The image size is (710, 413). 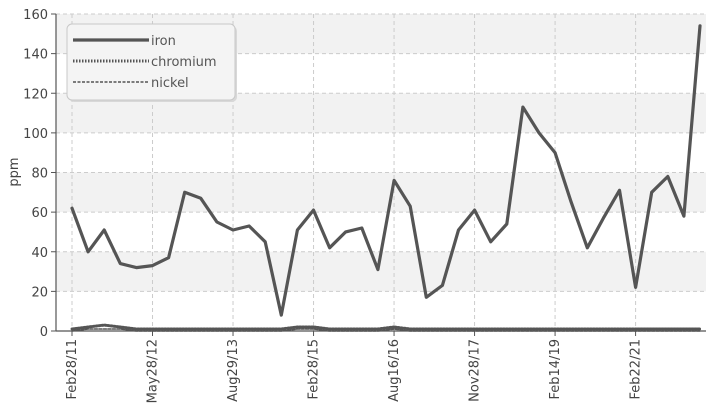 I want to click on y-tick-label: 140, so click(x=35, y=55).